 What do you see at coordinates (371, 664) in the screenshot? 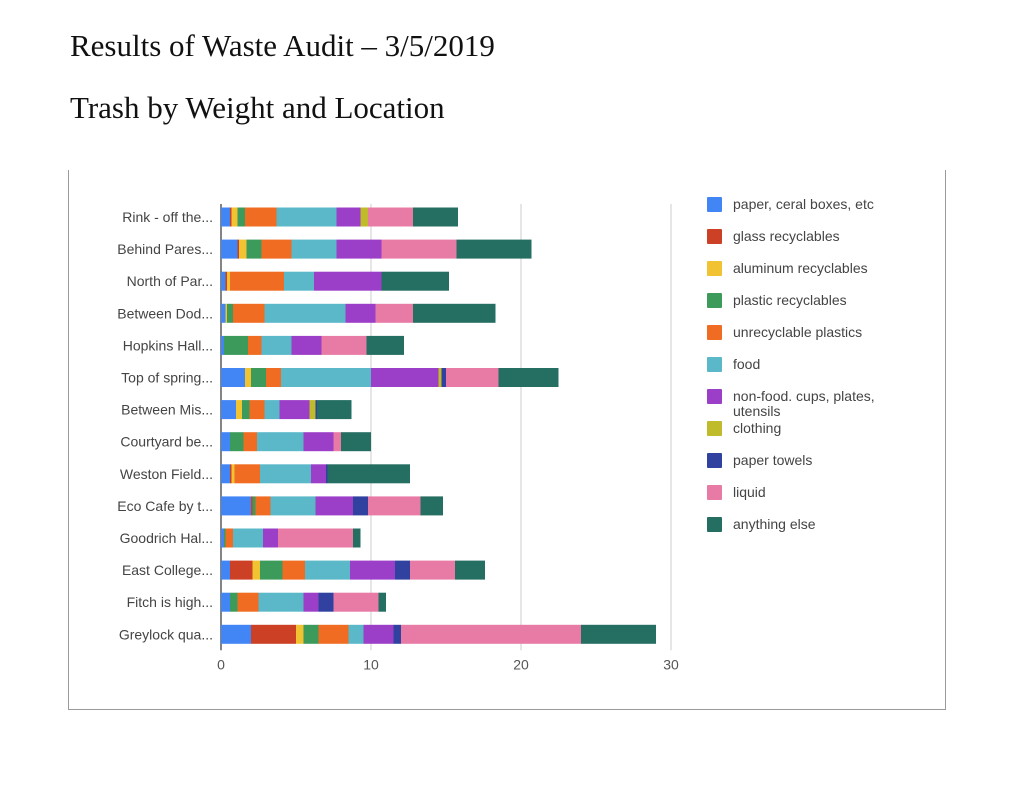
I see `x-tick-label: 10` at bounding box center [371, 664].